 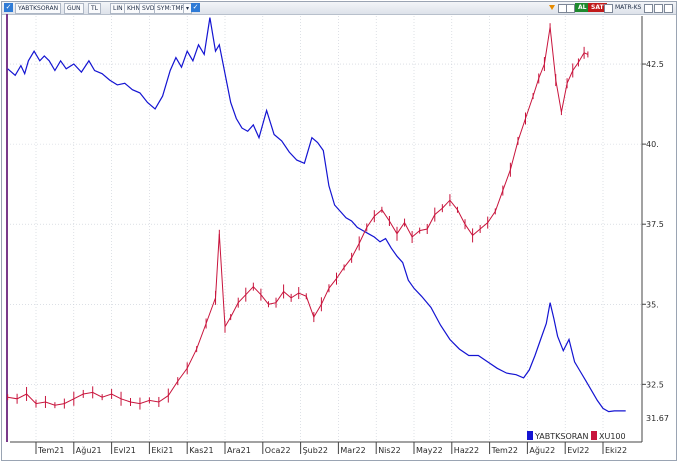 I want to click on warning-icon, so click(x=552, y=7).